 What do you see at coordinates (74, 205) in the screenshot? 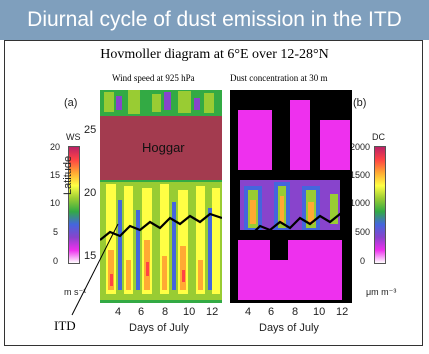
I see `ws-colorbar` at bounding box center [74, 205].